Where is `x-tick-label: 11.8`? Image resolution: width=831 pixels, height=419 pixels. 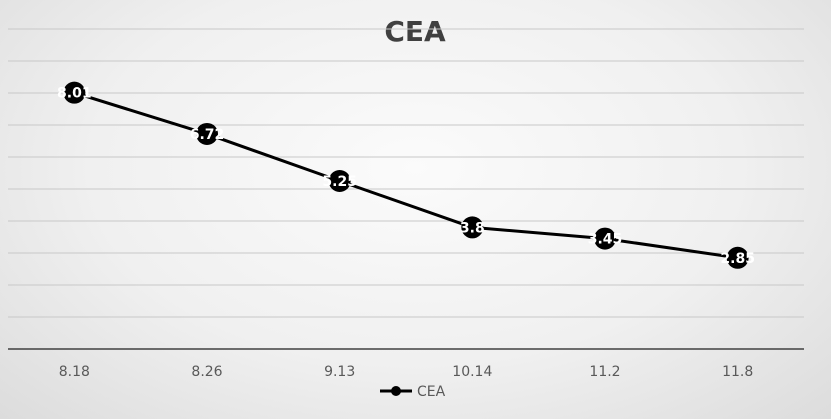 x-tick-label: 11.8 is located at coordinates (737, 372).